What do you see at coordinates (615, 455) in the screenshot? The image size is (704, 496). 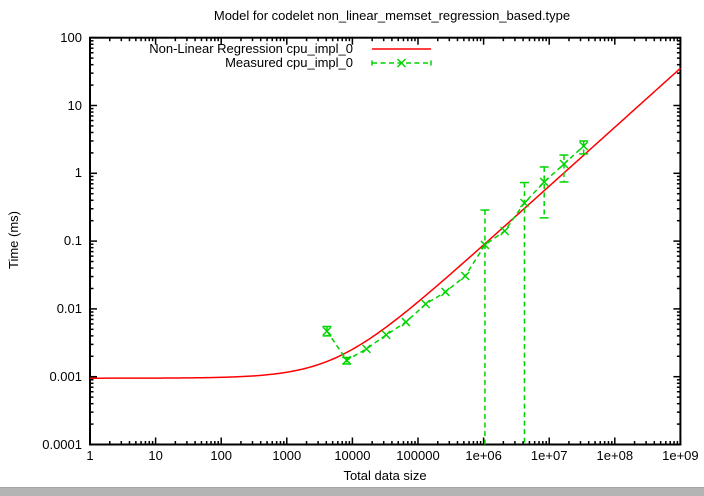 I see `x-tick-label: 1e+08` at bounding box center [615, 455].